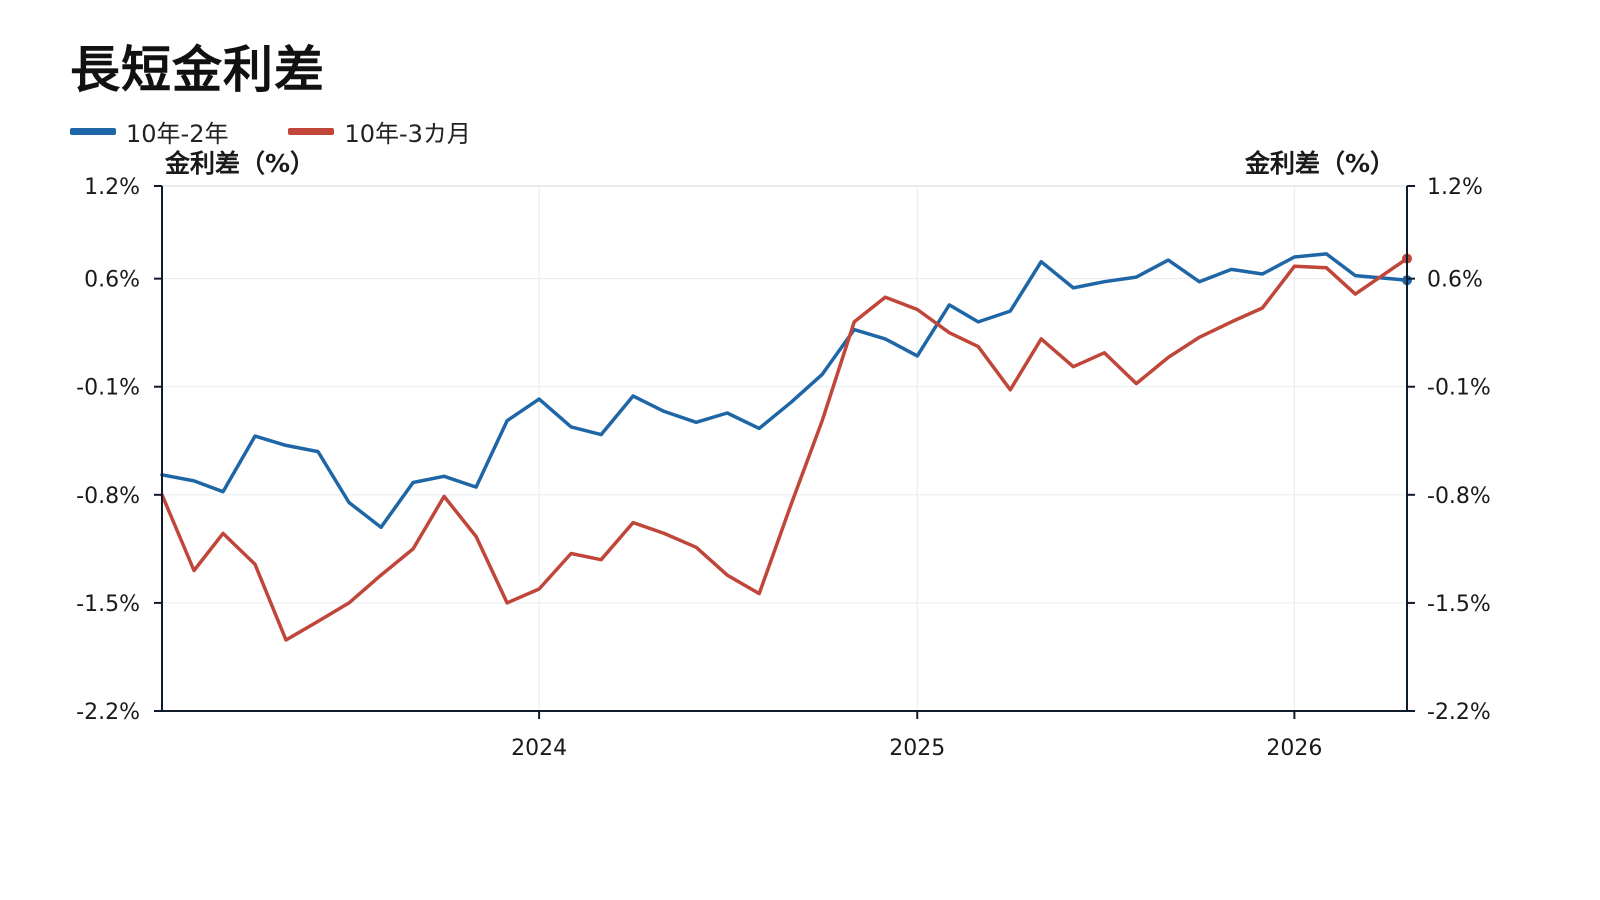 The image size is (1600, 900). Describe the element at coordinates (112, 280) in the screenshot. I see `y-tick-label-left: 0.6%` at that location.